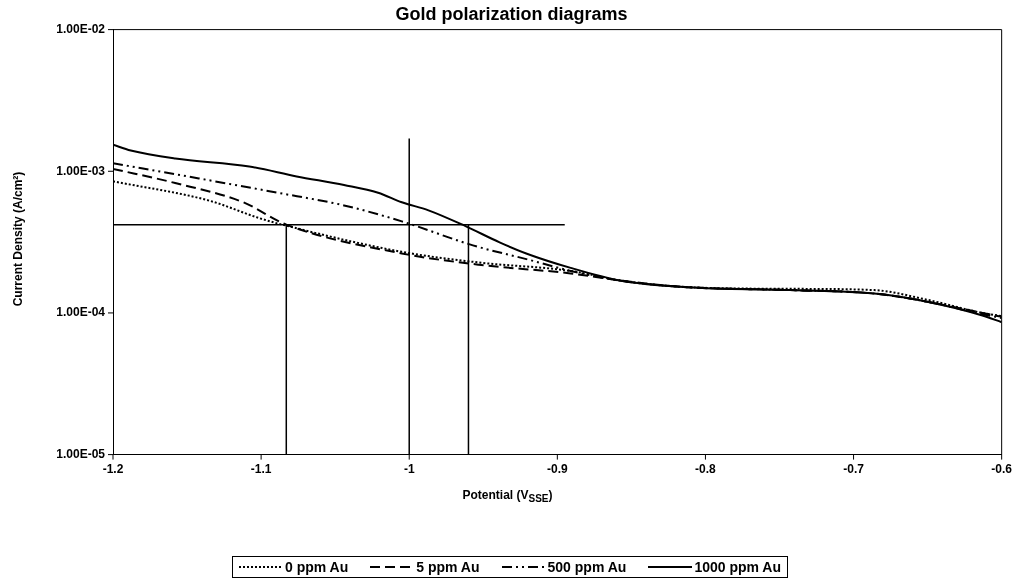 The image size is (1015, 583). I want to click on y-tick-label: 1.00E-05, so click(81, 453).